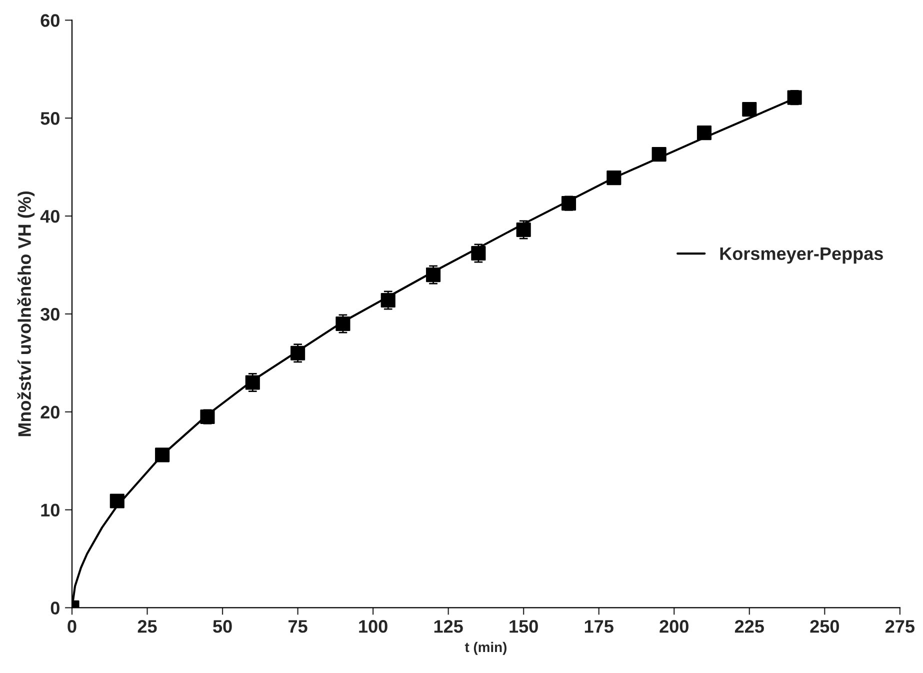 This screenshot has width=923, height=673. Describe the element at coordinates (801, 255) in the screenshot. I see `legend-label: Korsmeyer-Peppas` at that location.